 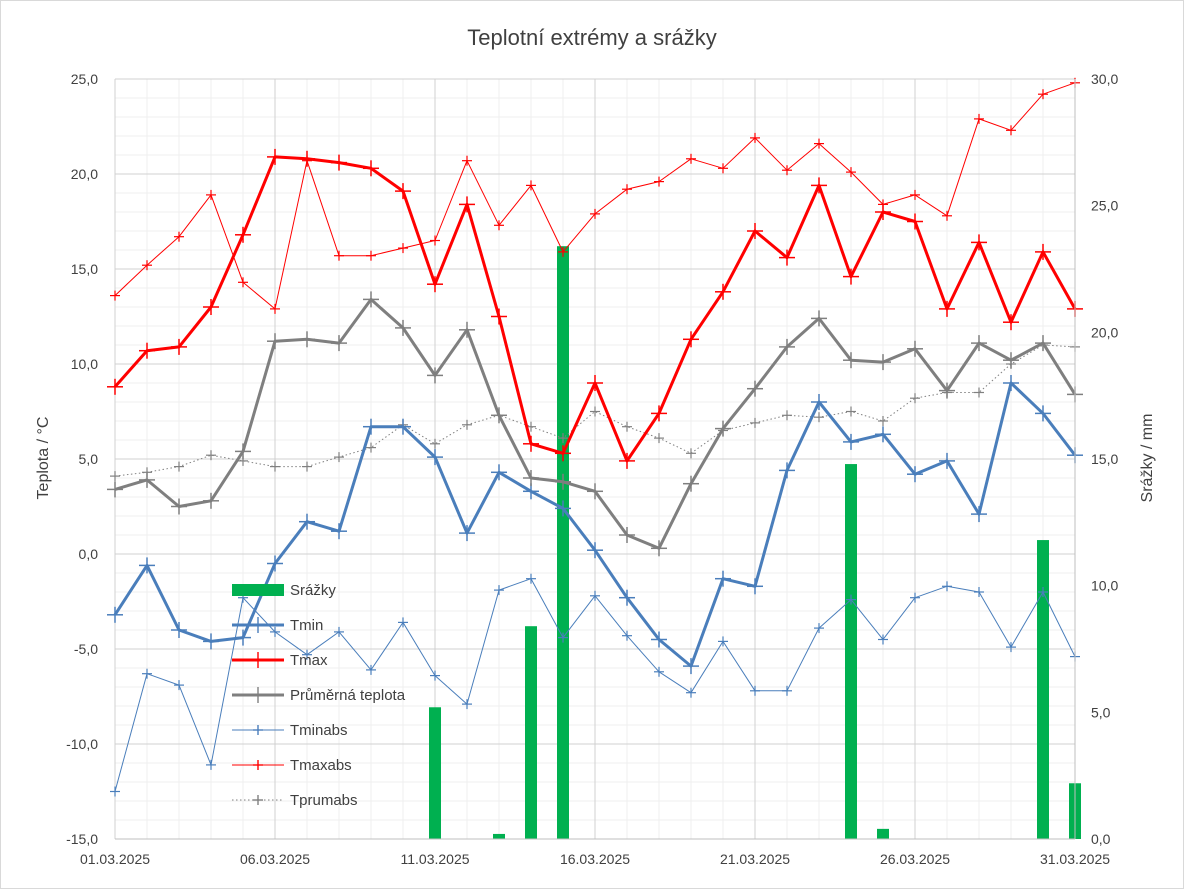 What do you see at coordinates (1104, 586) in the screenshot?
I see `y2-tick-label: 10,0` at bounding box center [1104, 586].